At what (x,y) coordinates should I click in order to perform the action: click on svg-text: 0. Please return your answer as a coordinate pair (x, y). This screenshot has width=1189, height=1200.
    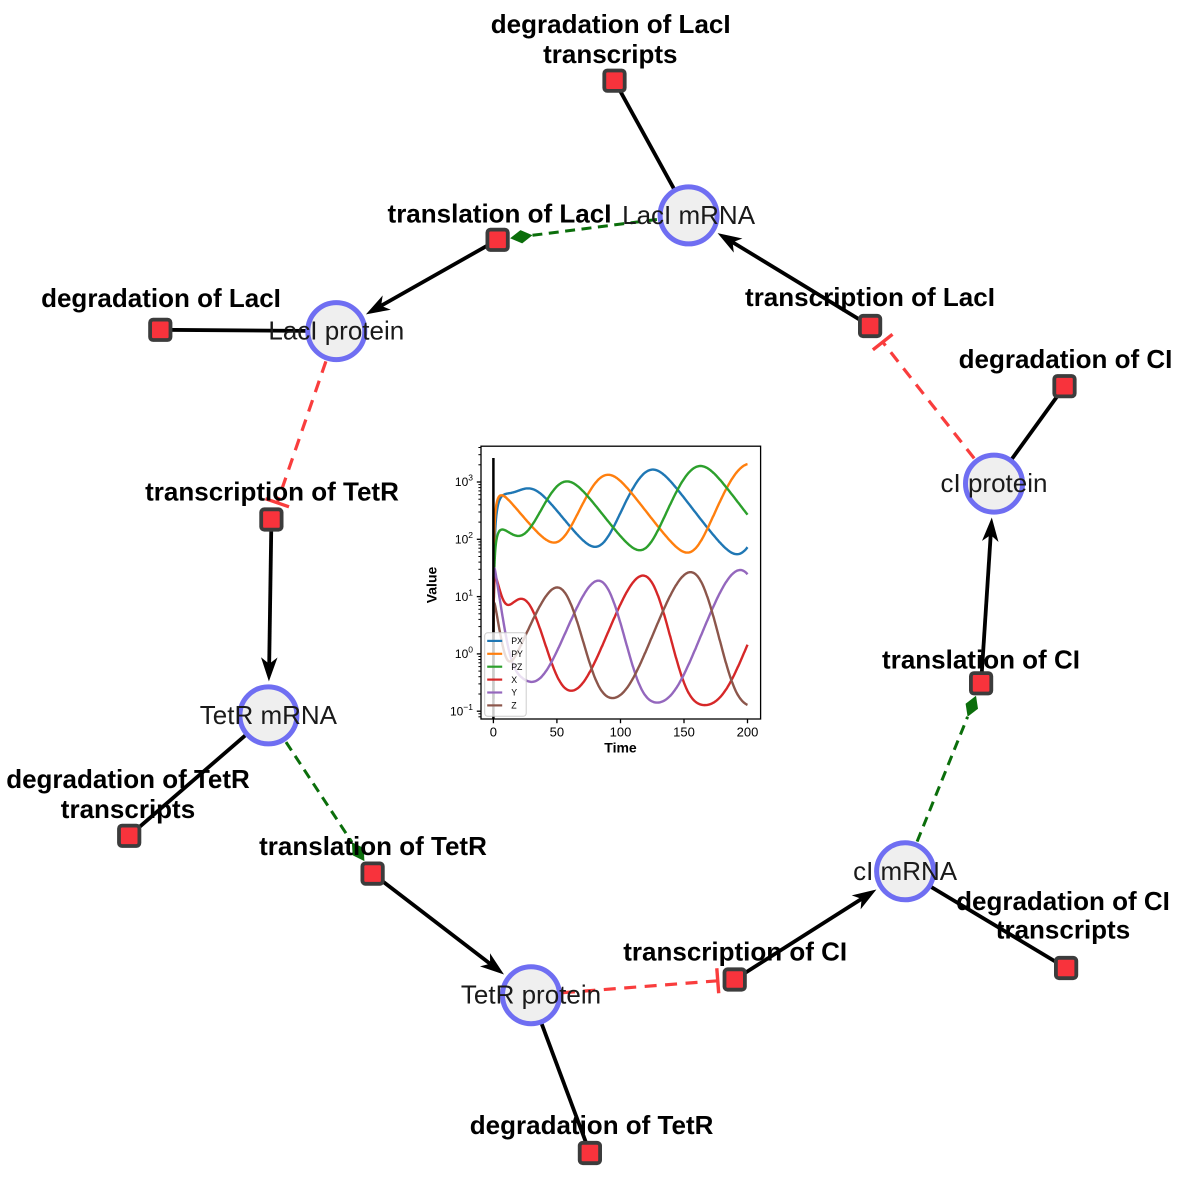
    Looking at the image, I should click on (493, 732).